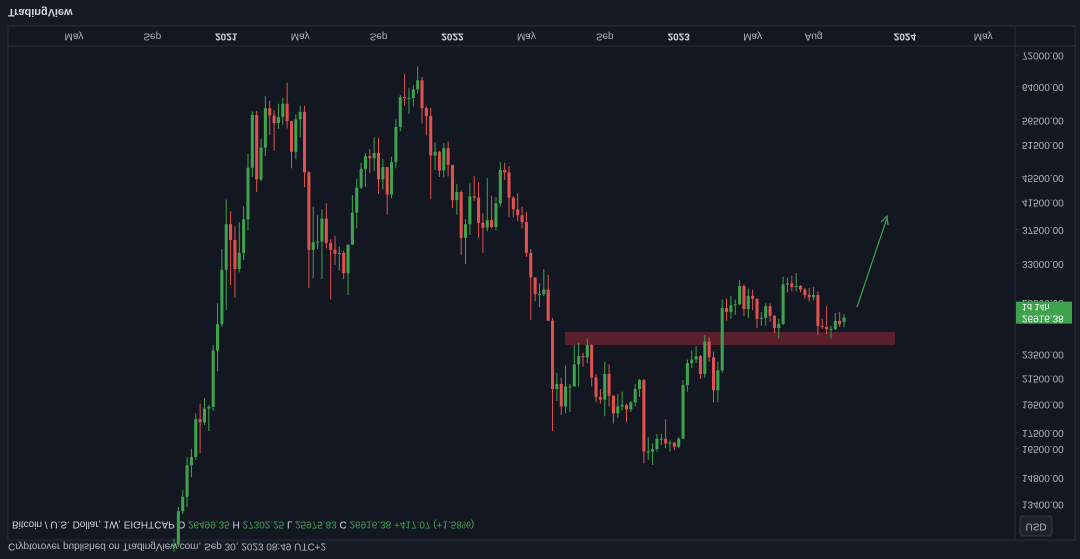 Image resolution: width=1080 pixels, height=559 pixels. I want to click on x-tick-label: Sep, so click(152, 36).